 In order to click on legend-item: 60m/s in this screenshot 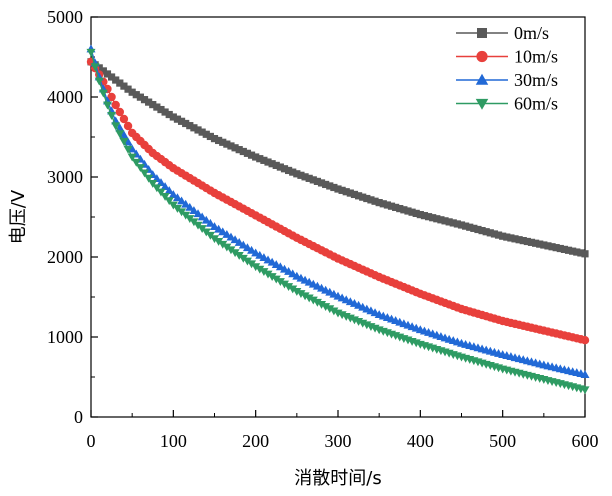, I will do `click(507, 104)`.